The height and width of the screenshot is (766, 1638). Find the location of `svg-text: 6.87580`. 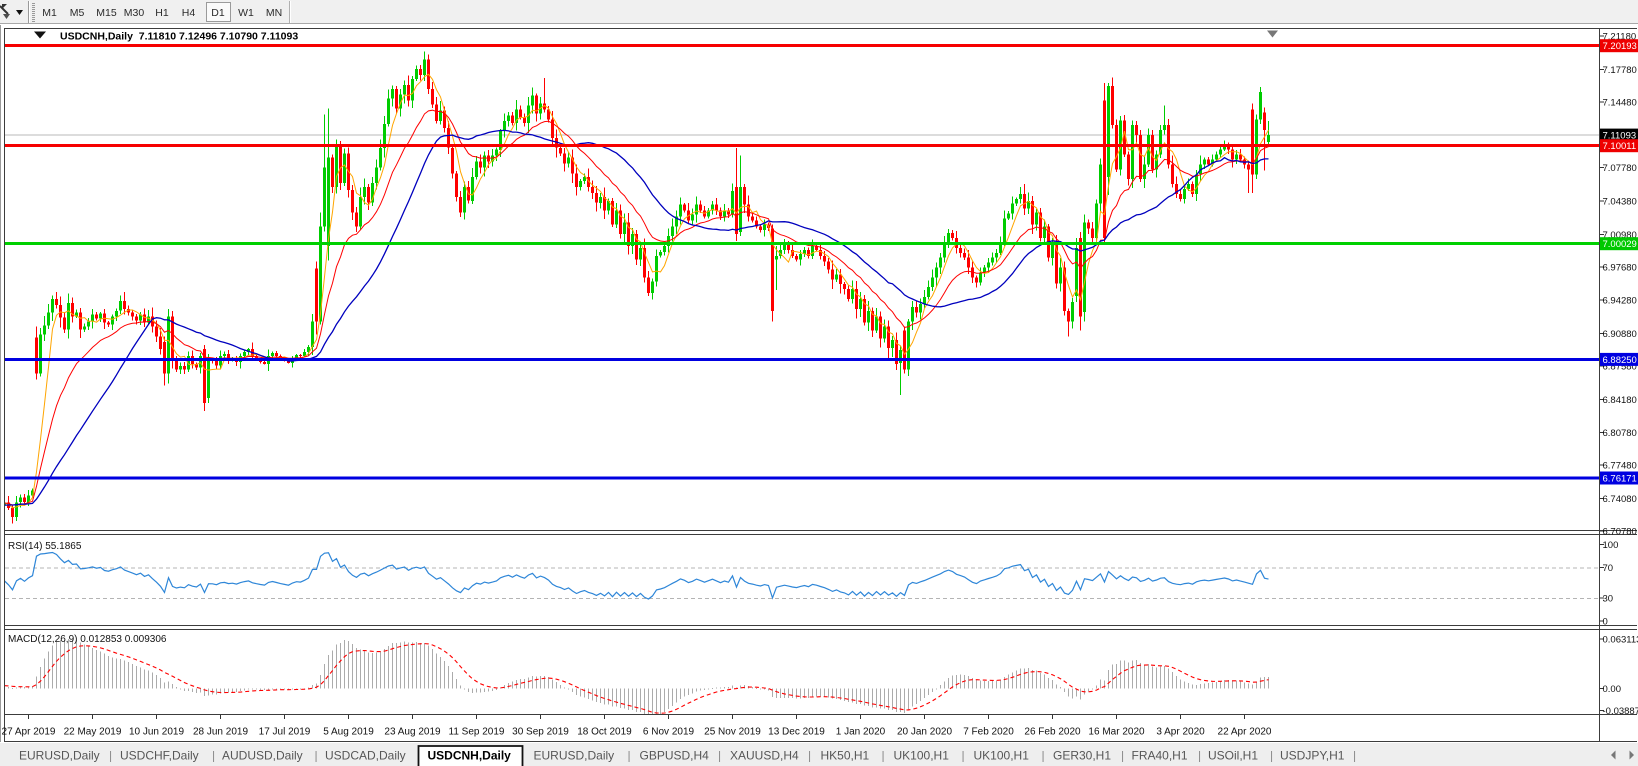

svg-text: 6.87580 is located at coordinates (1620, 367).